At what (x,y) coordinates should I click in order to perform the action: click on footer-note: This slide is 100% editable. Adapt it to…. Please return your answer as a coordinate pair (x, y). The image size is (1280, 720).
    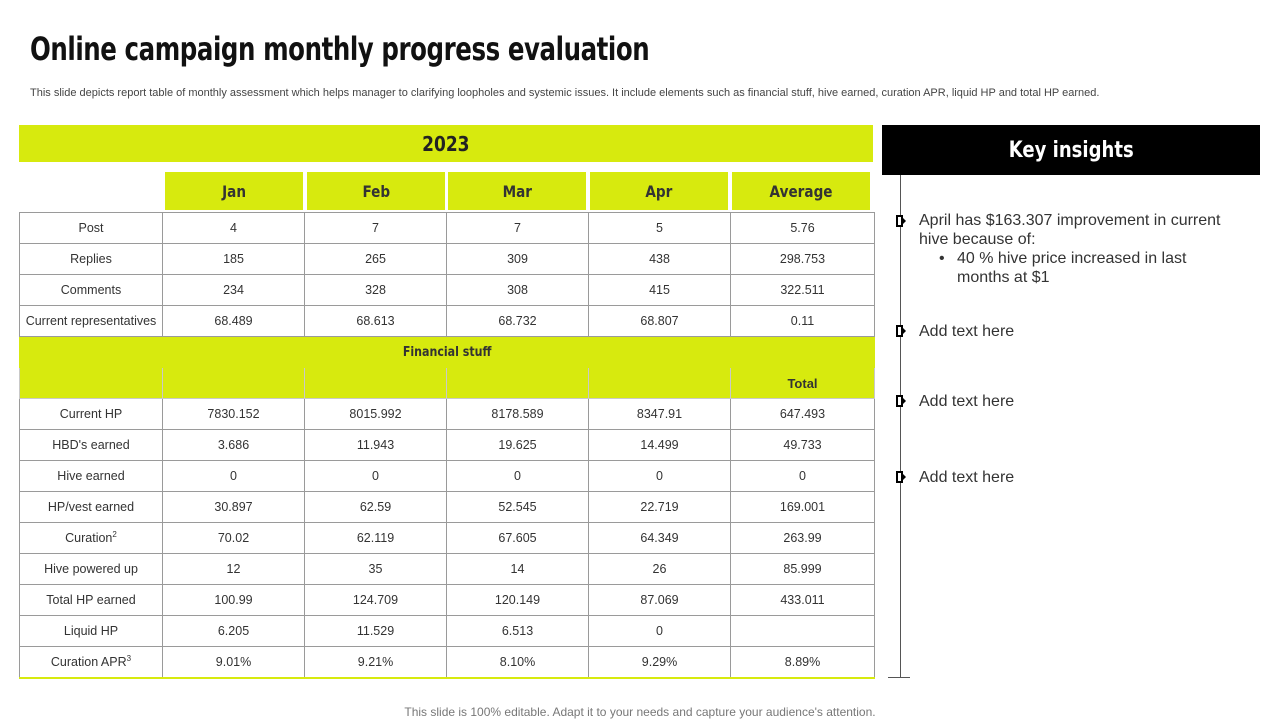
    Looking at the image, I should click on (640, 712).